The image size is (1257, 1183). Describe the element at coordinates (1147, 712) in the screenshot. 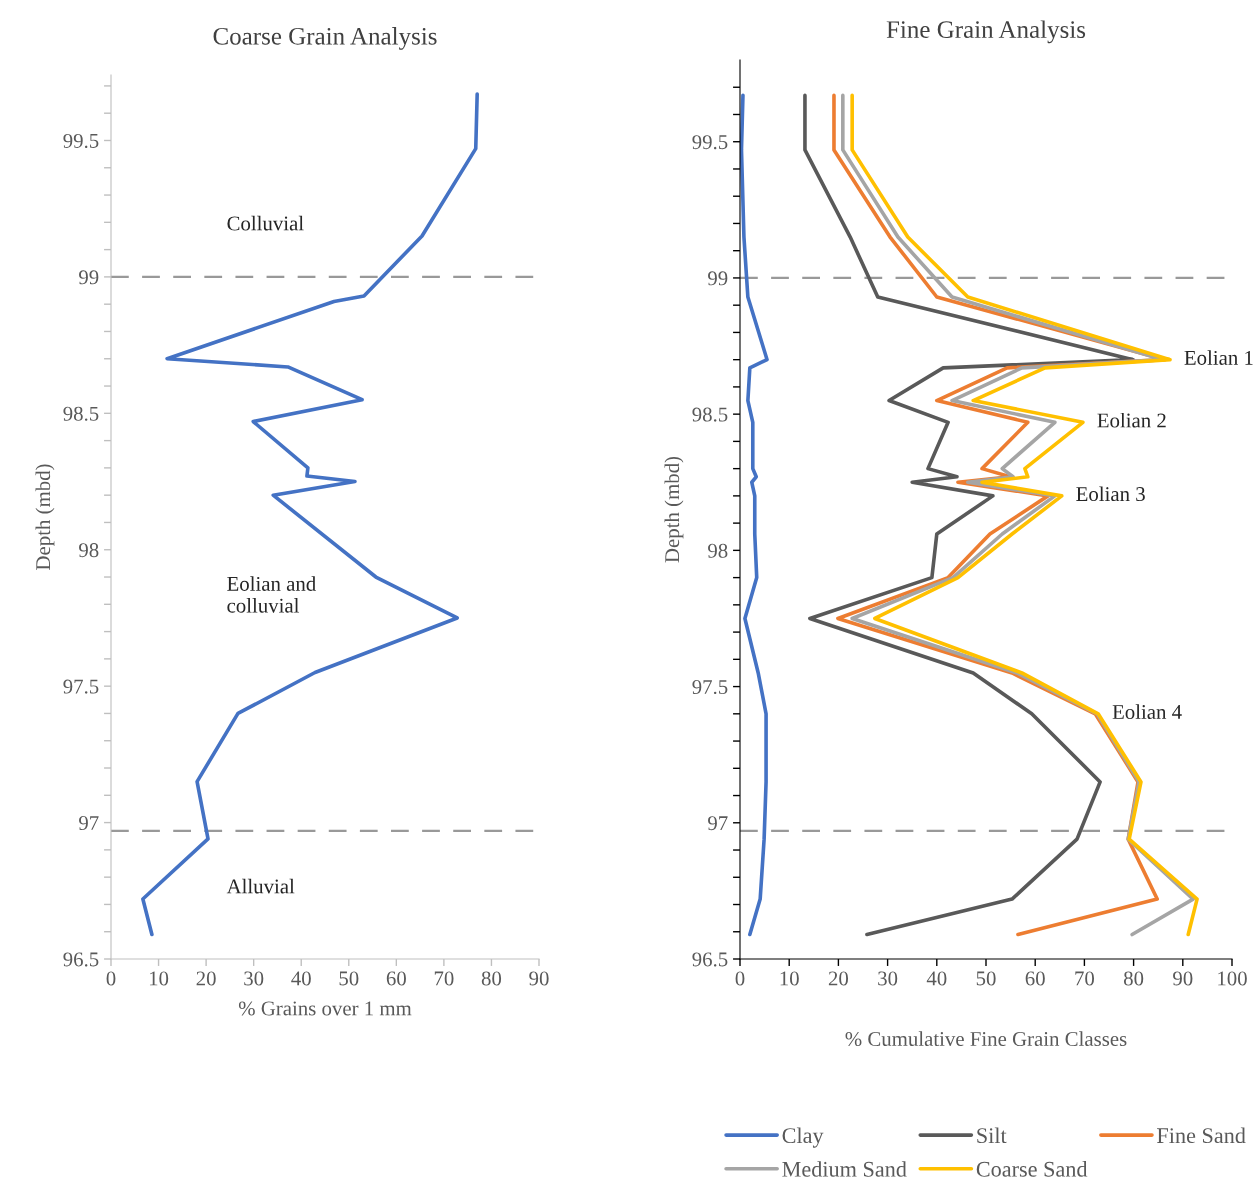

I see `annotation: Eolian 4` at that location.